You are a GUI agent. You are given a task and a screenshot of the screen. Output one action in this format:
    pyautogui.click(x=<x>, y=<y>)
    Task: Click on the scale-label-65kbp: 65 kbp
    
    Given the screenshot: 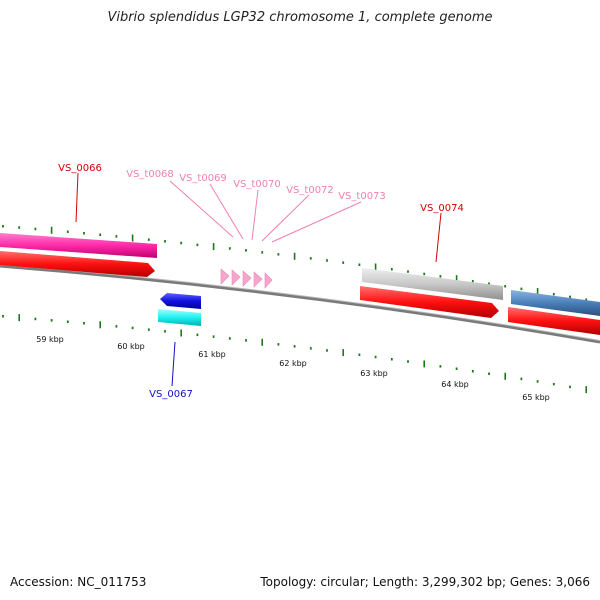 What is the action you would take?
    pyautogui.click(x=536, y=397)
    